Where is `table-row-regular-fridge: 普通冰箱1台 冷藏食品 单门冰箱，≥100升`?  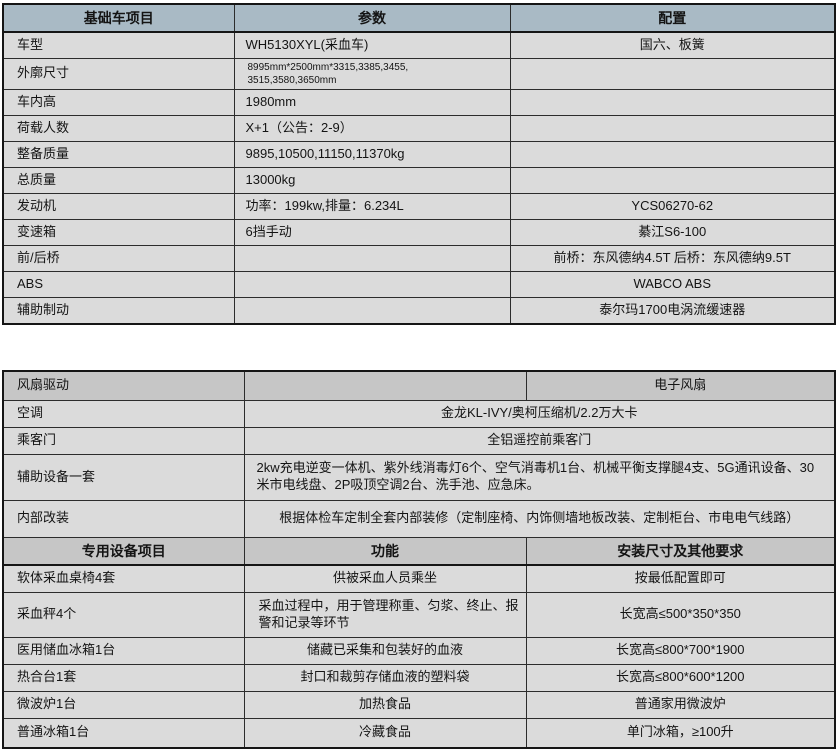 table-row-regular-fridge: 普通冰箱1台 冷藏食品 单门冰箱，≥100升 is located at coordinates (419, 733).